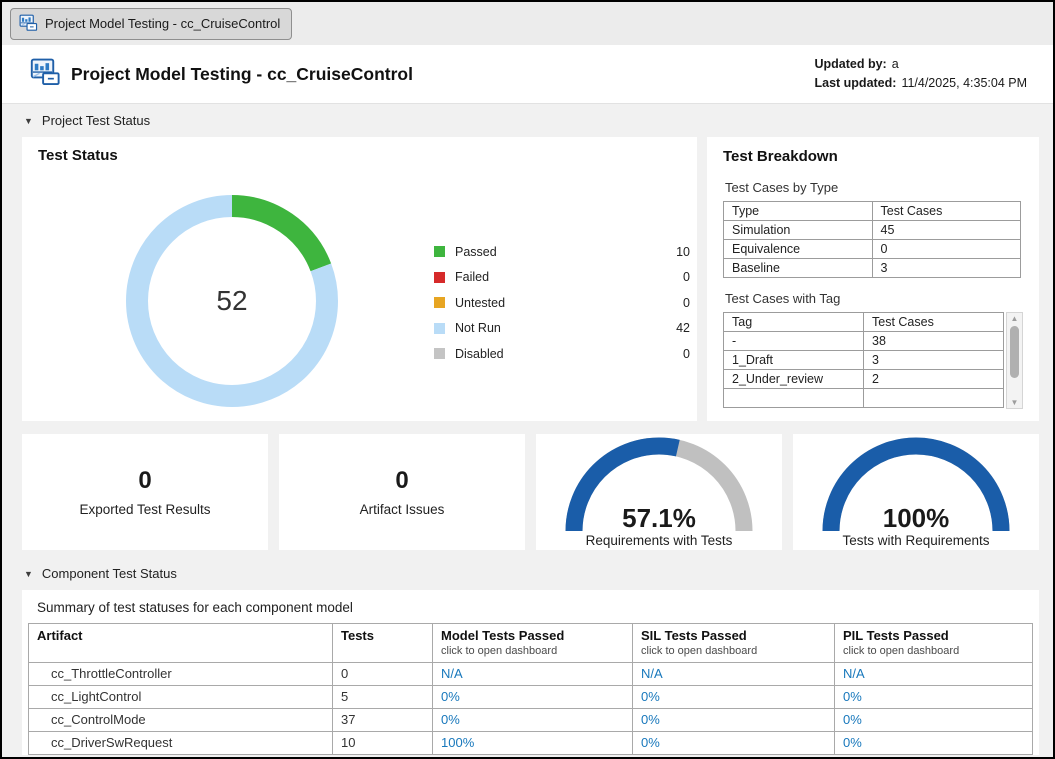 The height and width of the screenshot is (759, 1055). What do you see at coordinates (782, 187) in the screenshot?
I see `test-cases-by-type-title: Test Cases by Type` at bounding box center [782, 187].